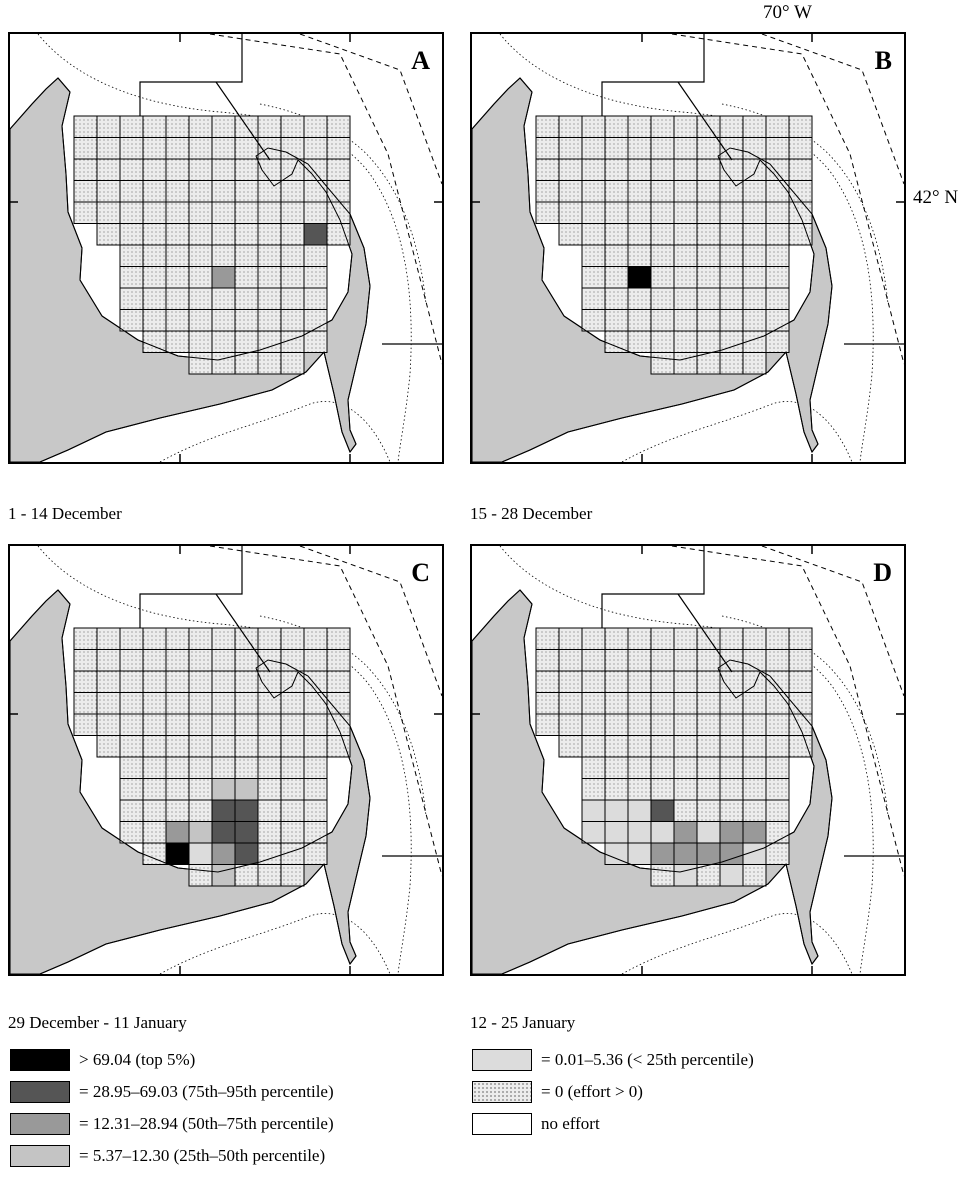  What do you see at coordinates (40, 1156) in the screenshot?
I see `legend-swatch` at bounding box center [40, 1156].